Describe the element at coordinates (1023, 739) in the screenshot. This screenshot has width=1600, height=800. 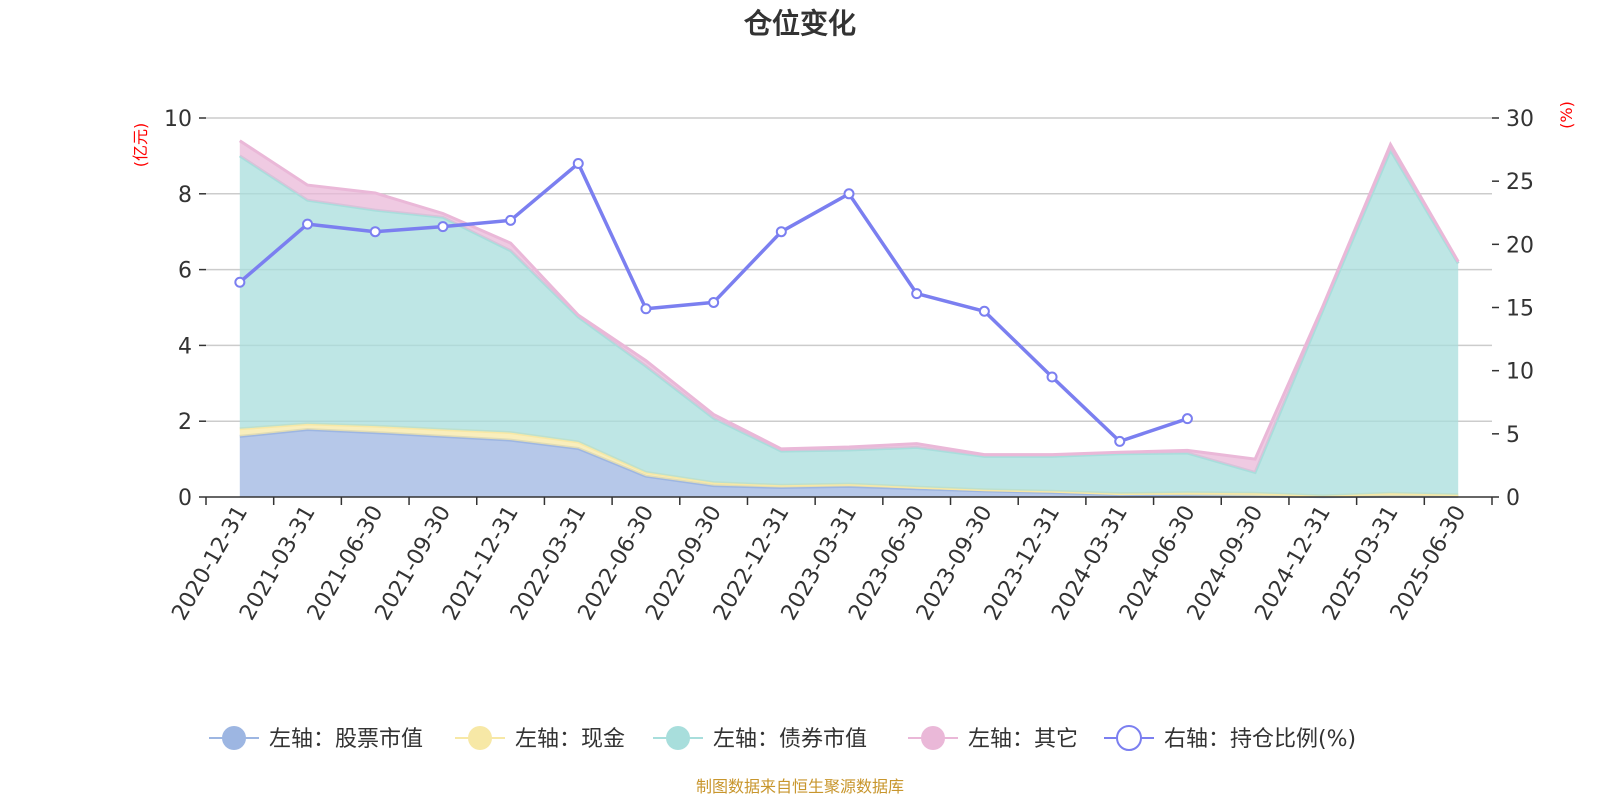
I see `legend-label: 左轴：其它` at that location.